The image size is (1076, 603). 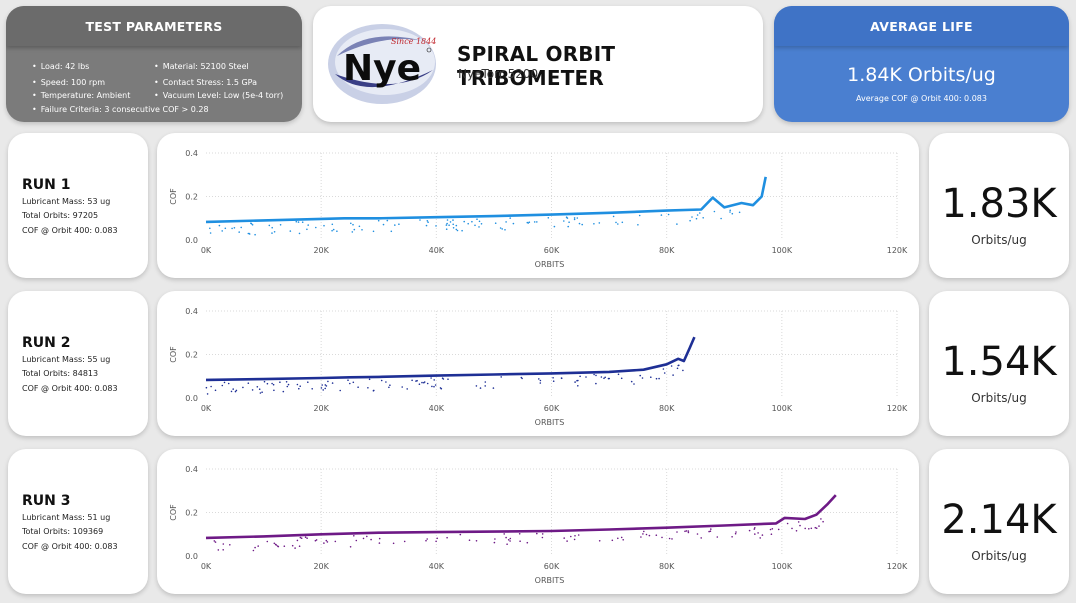 What do you see at coordinates (46, 185) in the screenshot?
I see `run-1-title: RUN 1` at bounding box center [46, 185].